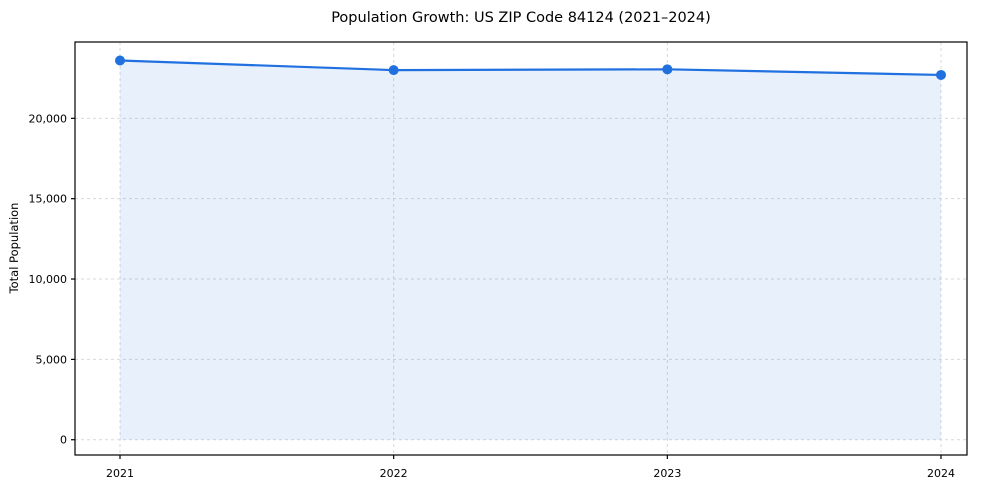 The width and height of the screenshot is (1000, 500). What do you see at coordinates (941, 473) in the screenshot?
I see `x-tick-label: 2024` at bounding box center [941, 473].